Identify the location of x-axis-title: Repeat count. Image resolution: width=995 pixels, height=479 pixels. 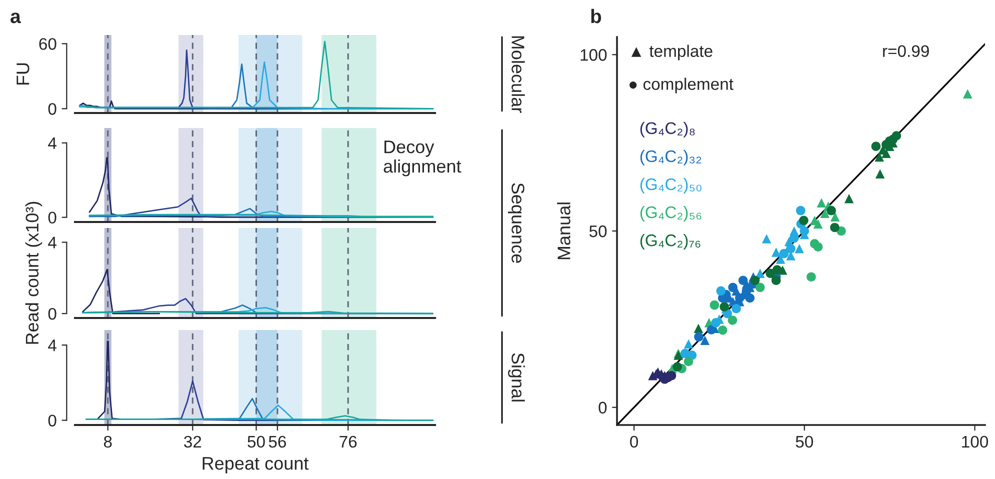
(255, 465).